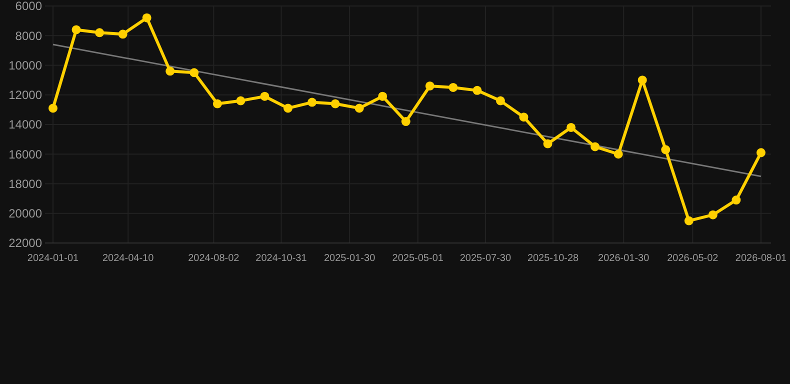  What do you see at coordinates (28, 7) in the screenshot?
I see `y-tick-label: 6000` at bounding box center [28, 7].